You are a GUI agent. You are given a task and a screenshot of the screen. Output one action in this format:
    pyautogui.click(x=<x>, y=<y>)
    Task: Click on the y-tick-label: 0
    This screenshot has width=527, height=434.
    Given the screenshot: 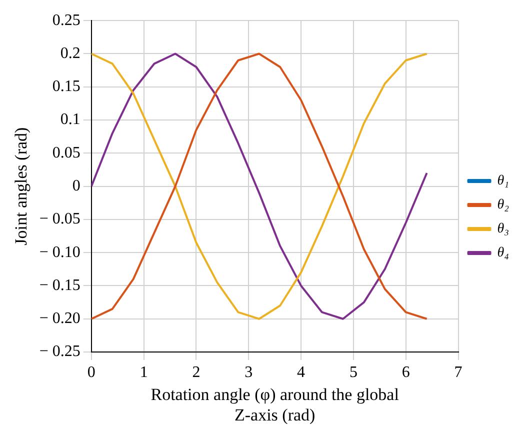 What is the action you would take?
    pyautogui.click(x=76, y=186)
    